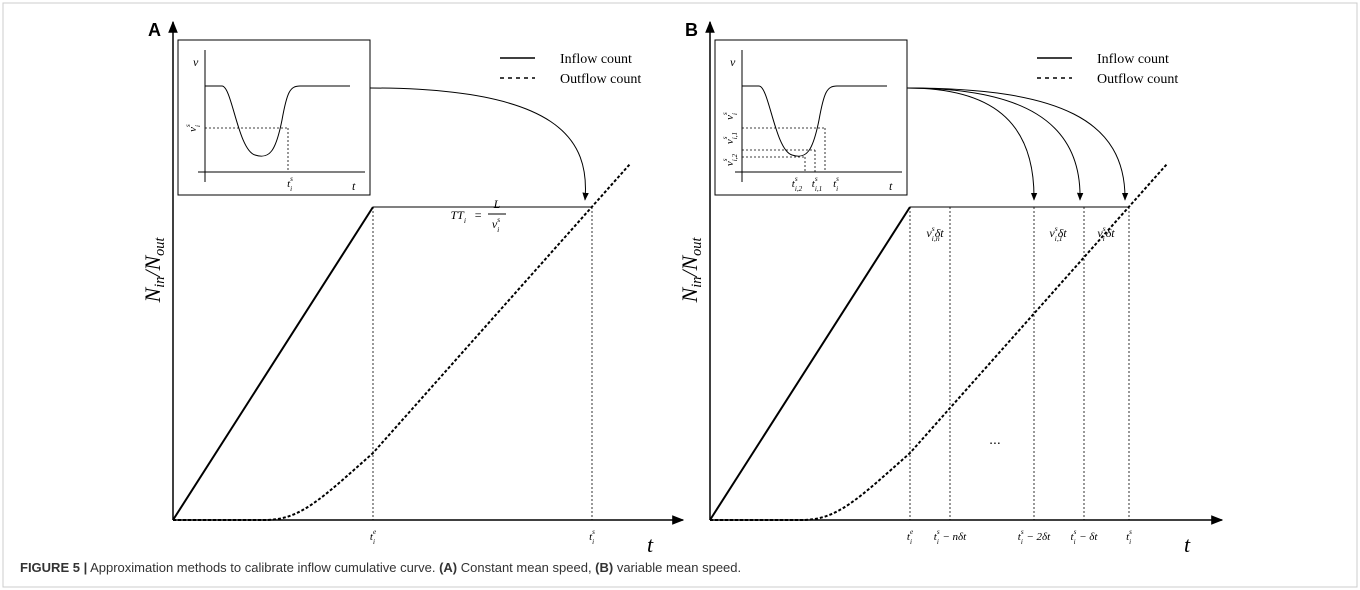  What do you see at coordinates (274, 117) in the screenshot?
I see `inset-box` at bounding box center [274, 117].